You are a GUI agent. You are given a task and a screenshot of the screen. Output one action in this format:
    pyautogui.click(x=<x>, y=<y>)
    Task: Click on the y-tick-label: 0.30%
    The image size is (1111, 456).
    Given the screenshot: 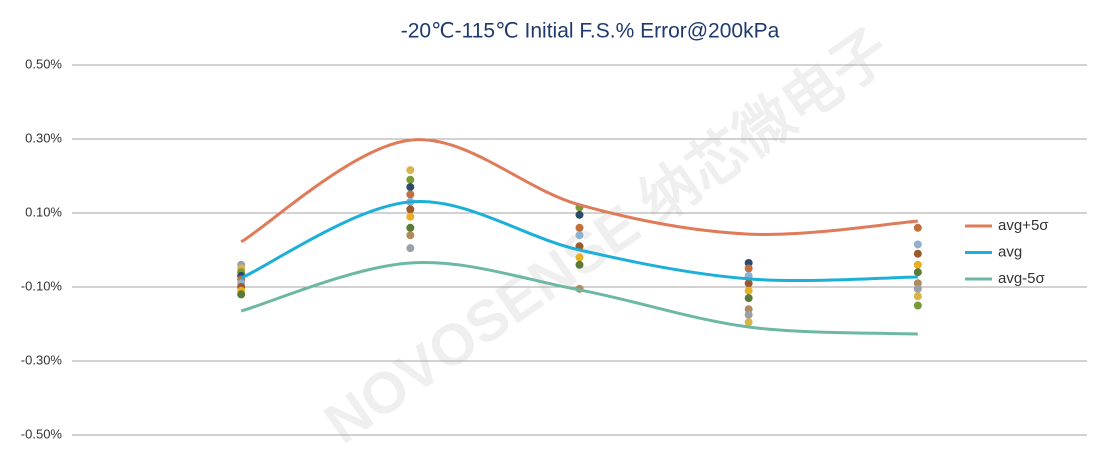 What is the action you would take?
    pyautogui.click(x=43, y=137)
    